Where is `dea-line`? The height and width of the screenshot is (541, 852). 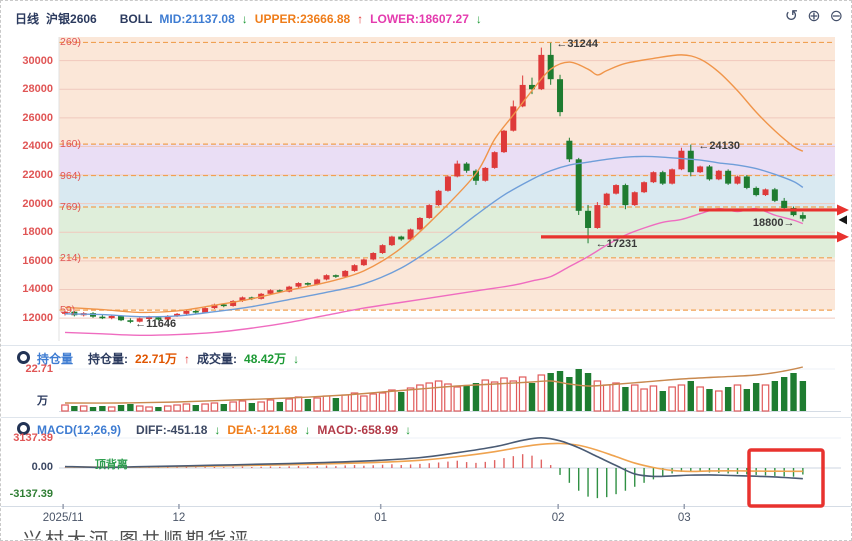 dea-line is located at coordinates (433, 457).